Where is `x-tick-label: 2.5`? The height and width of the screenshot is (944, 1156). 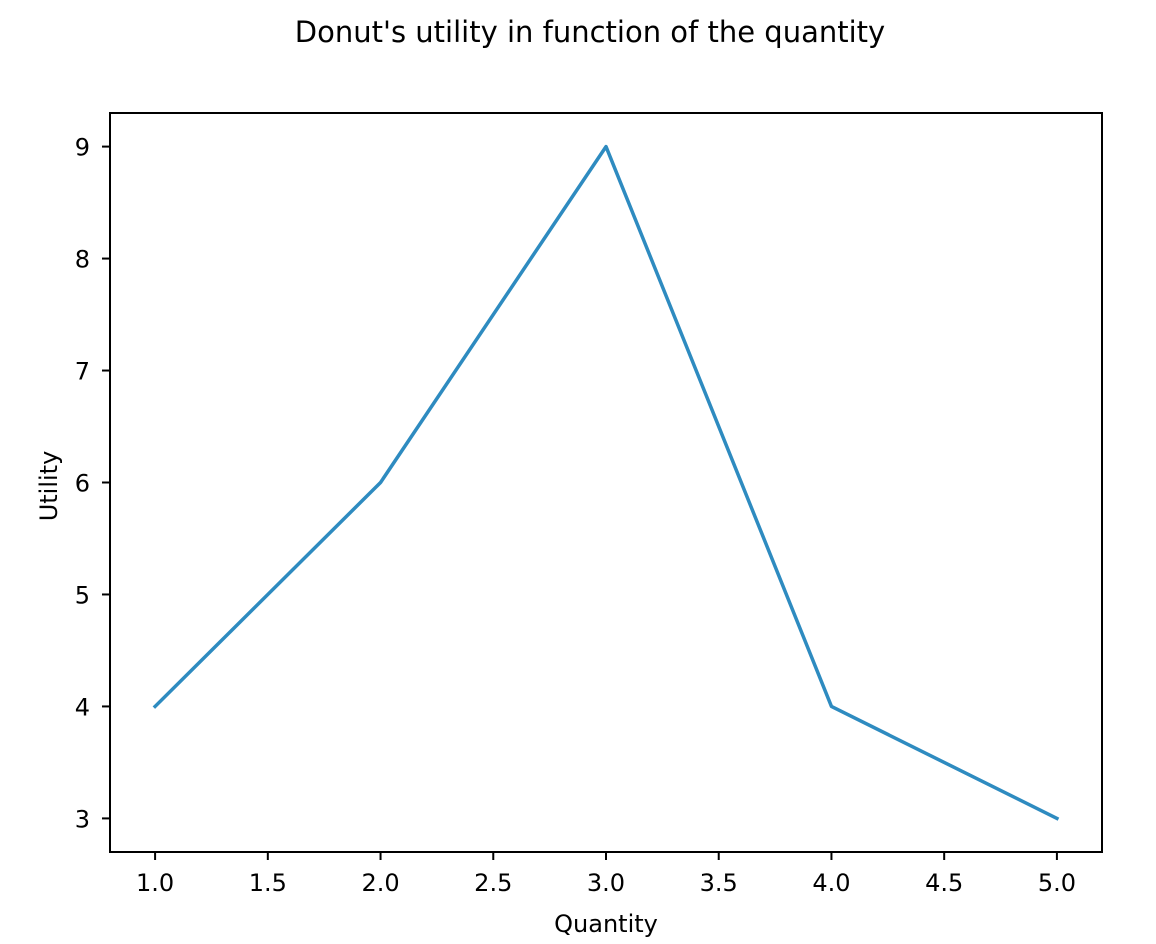 x-tick-label: 2.5 is located at coordinates (493, 883).